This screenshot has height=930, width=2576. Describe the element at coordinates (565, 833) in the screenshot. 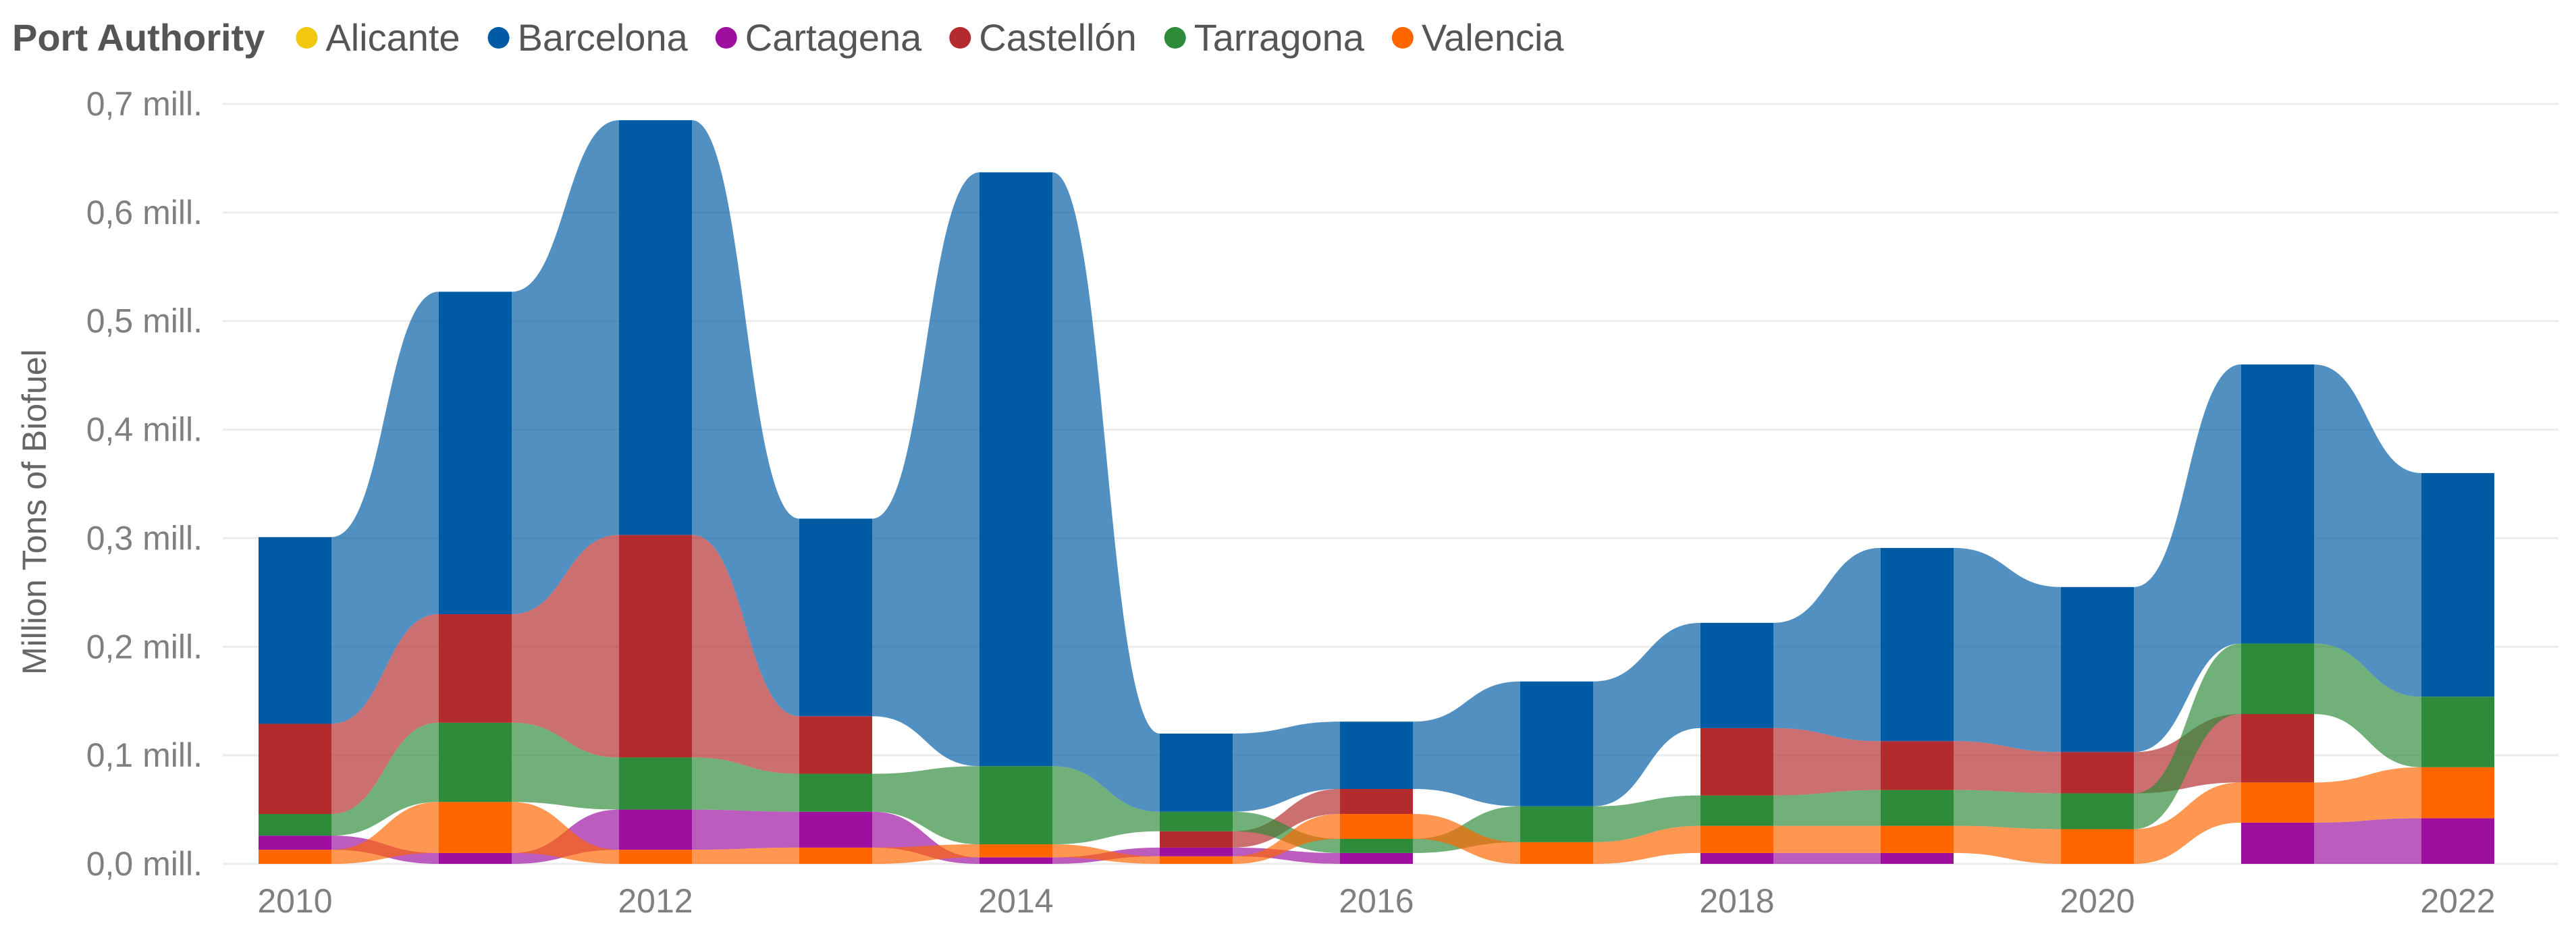

I see `ribbon-valencia-2011-2012` at that location.